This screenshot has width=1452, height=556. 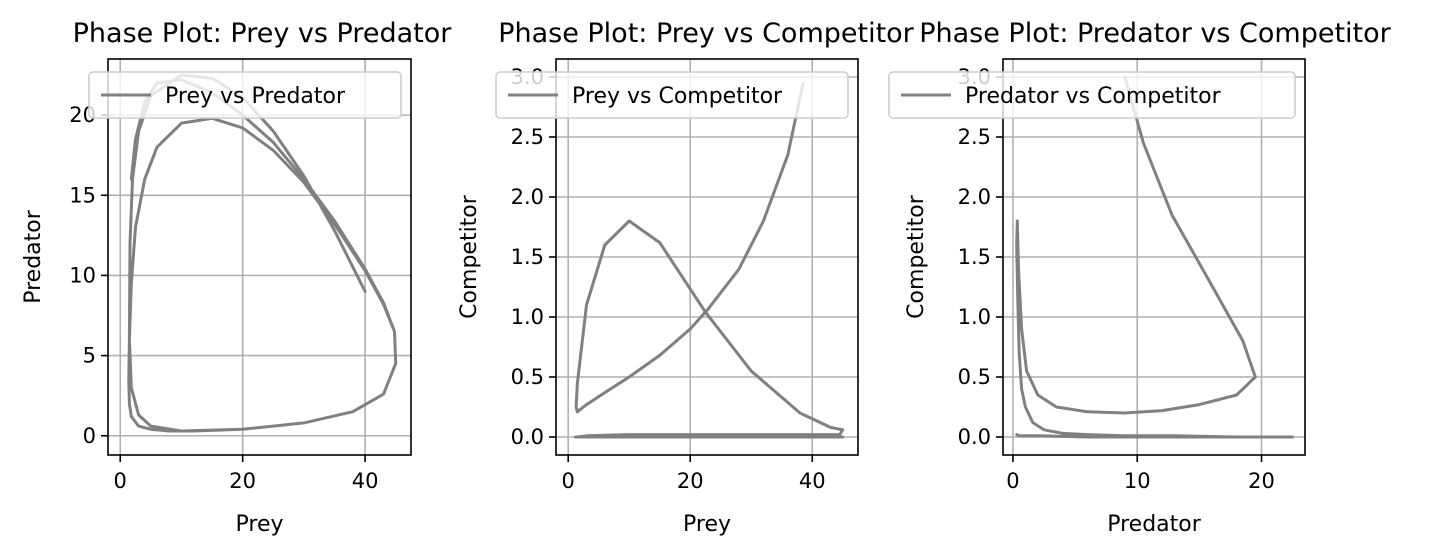 What do you see at coordinates (89, 436) in the screenshot?
I see `y-tick-label: 0` at bounding box center [89, 436].